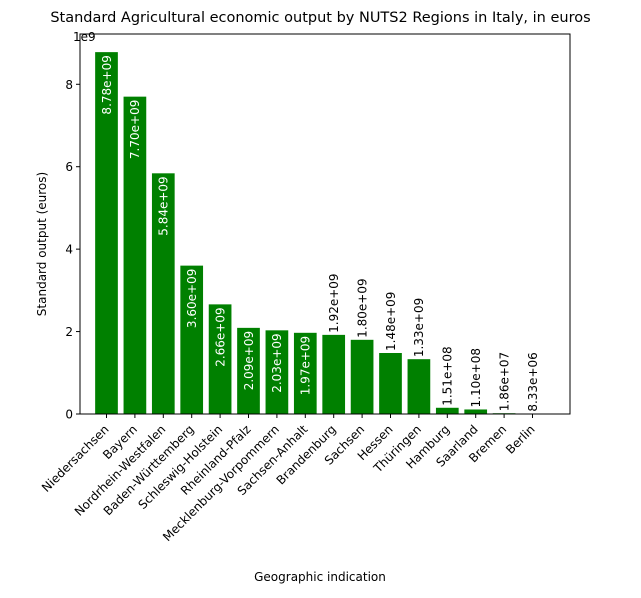  Describe the element at coordinates (533, 381) in the screenshot. I see `data-label: 8.33e+06` at that location.